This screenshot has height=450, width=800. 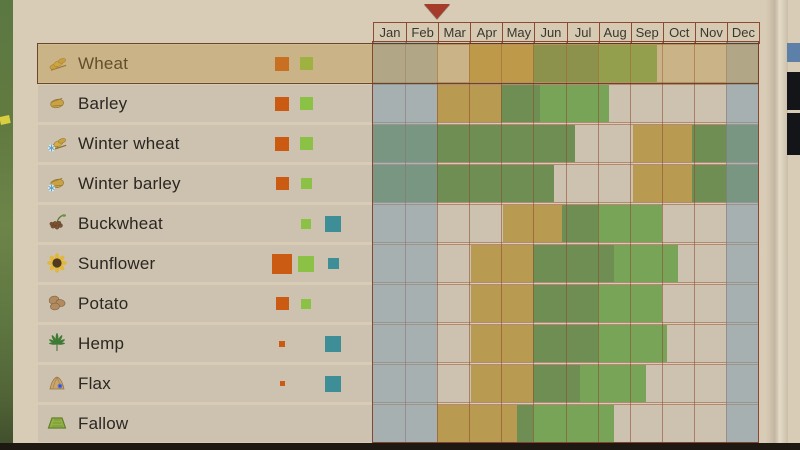 I want to click on crop-row-winter-wheat: Winter wheat, so click(x=398, y=143).